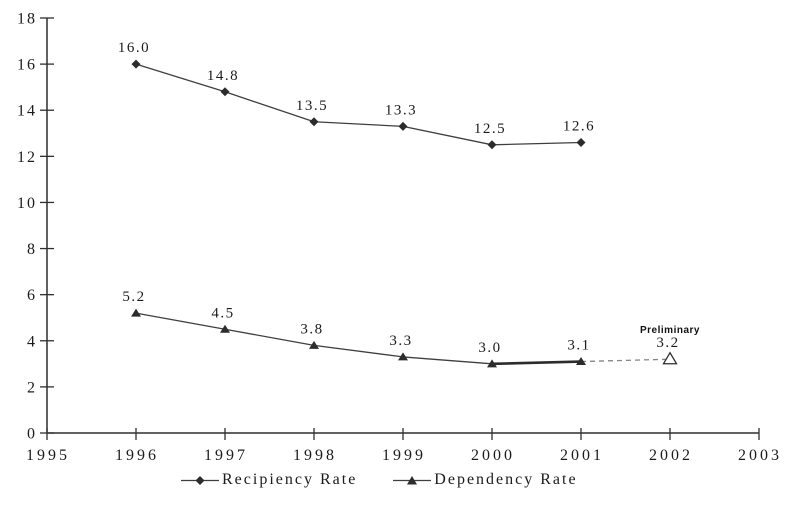 This screenshot has width=812, height=511. I want to click on y-tick-label: 12, so click(27, 157).